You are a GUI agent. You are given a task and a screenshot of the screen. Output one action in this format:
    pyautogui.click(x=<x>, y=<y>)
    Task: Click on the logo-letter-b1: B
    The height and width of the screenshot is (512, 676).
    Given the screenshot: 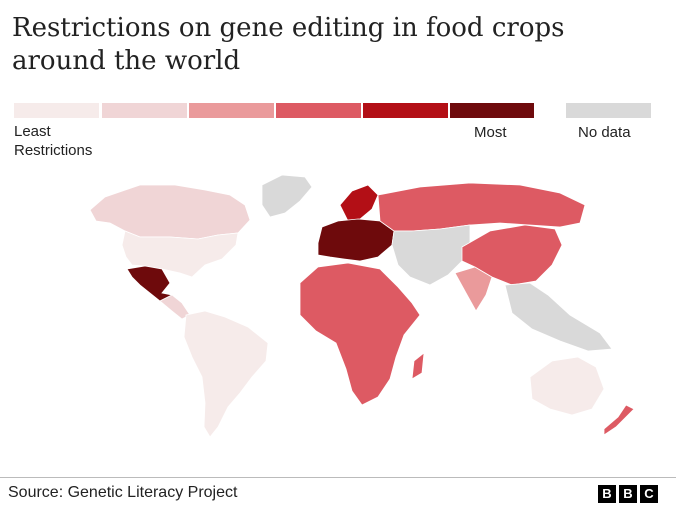 What is the action you would take?
    pyautogui.click(x=607, y=494)
    